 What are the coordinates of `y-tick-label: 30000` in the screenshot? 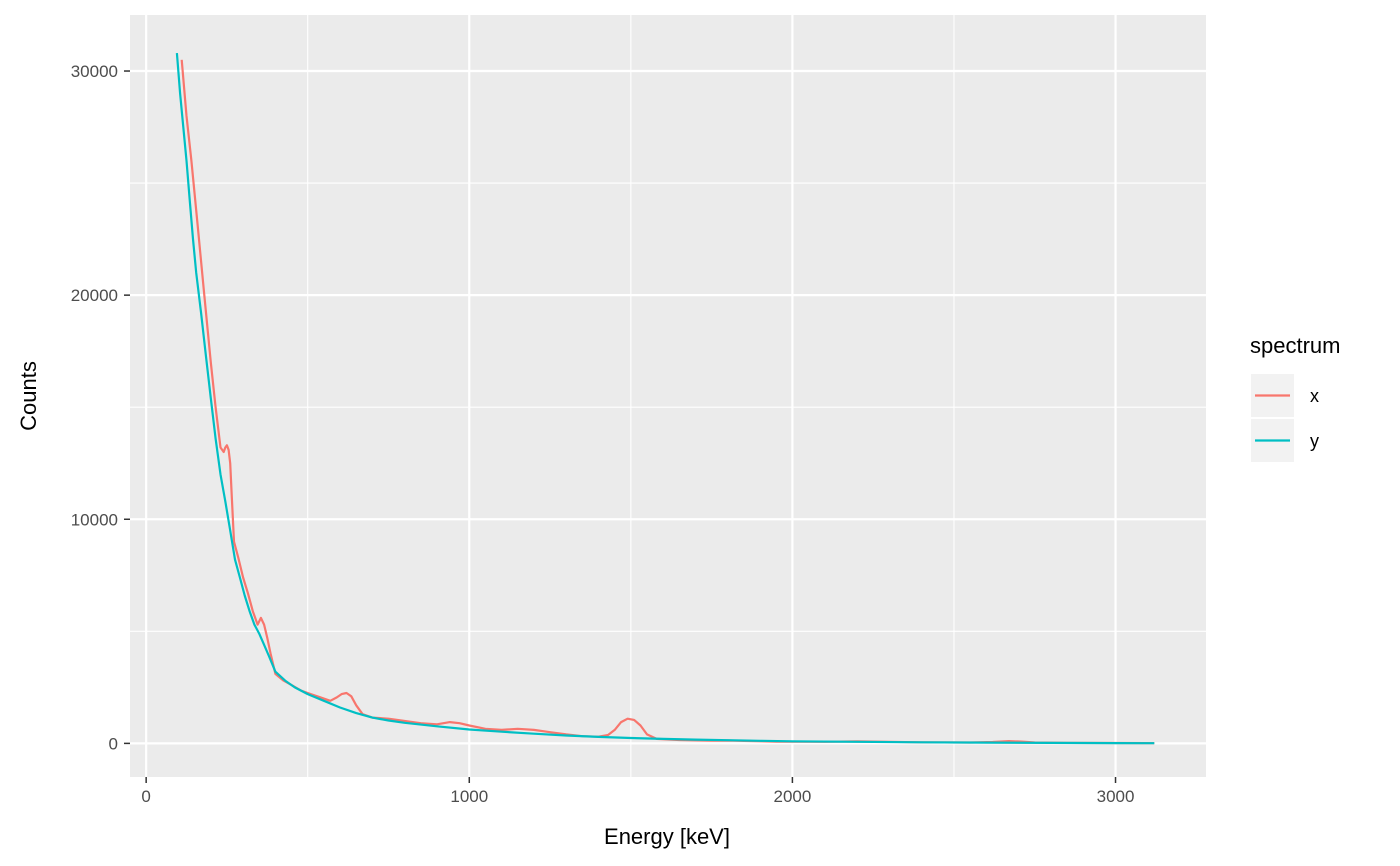 It's located at (94, 71).